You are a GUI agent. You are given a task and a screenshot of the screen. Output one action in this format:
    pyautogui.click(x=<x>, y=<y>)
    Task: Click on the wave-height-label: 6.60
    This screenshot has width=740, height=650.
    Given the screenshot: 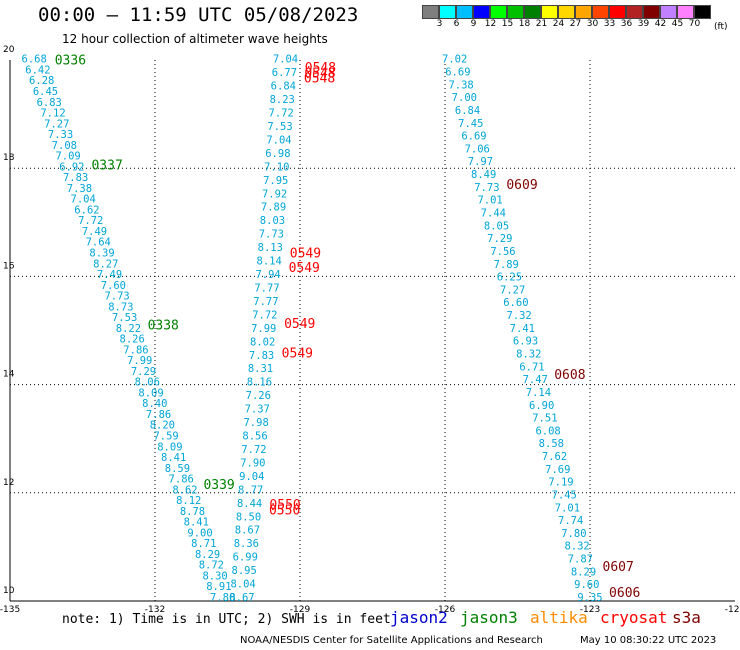 What is the action you would take?
    pyautogui.click(x=515, y=303)
    